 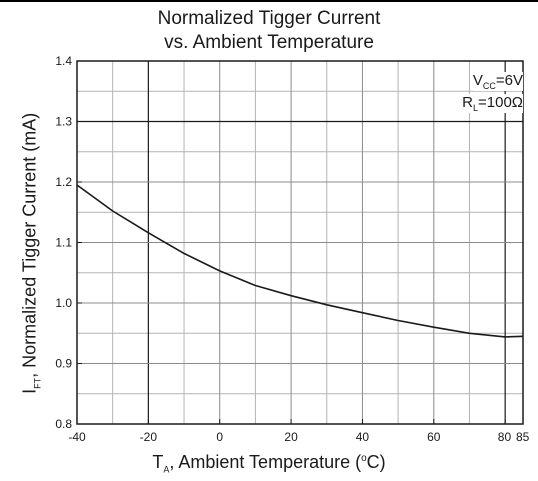 I want to click on x-tick-label: -40, so click(x=77, y=437).